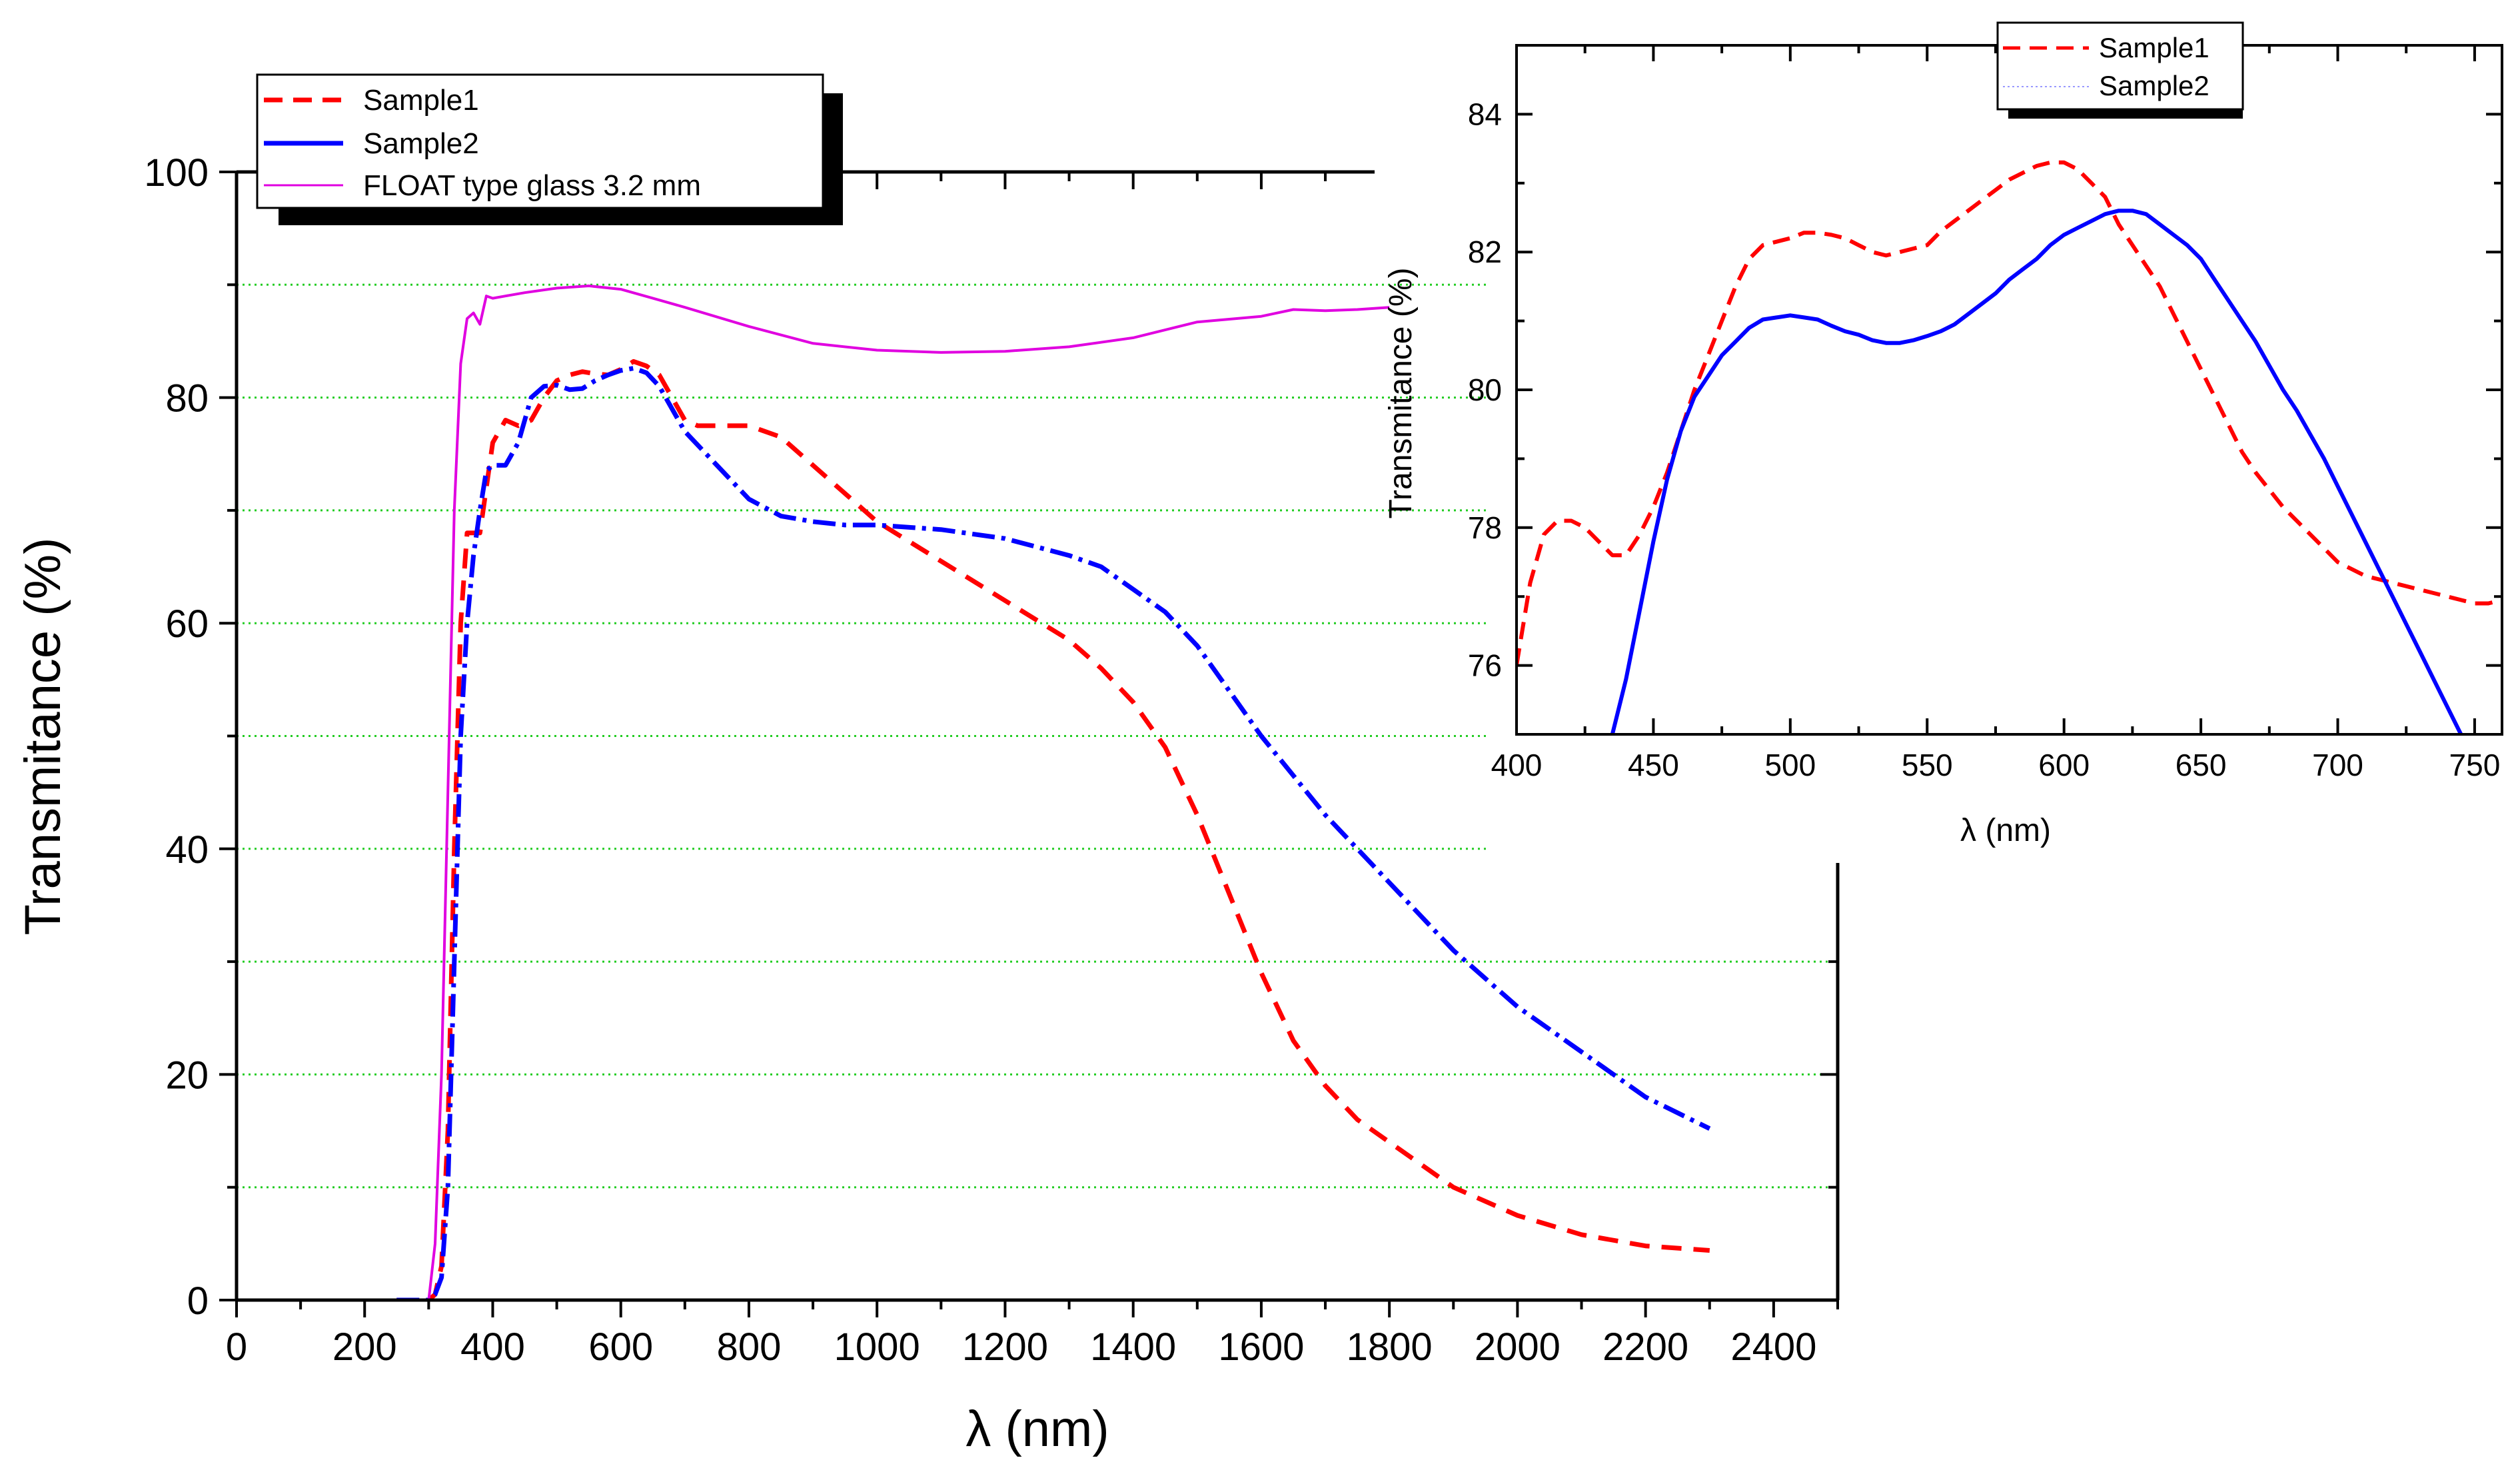 Image resolution: width=2520 pixels, height=1476 pixels. Describe the element at coordinates (198, 1301) in the screenshot. I see `main-y-tick-label-0: 0` at that location.